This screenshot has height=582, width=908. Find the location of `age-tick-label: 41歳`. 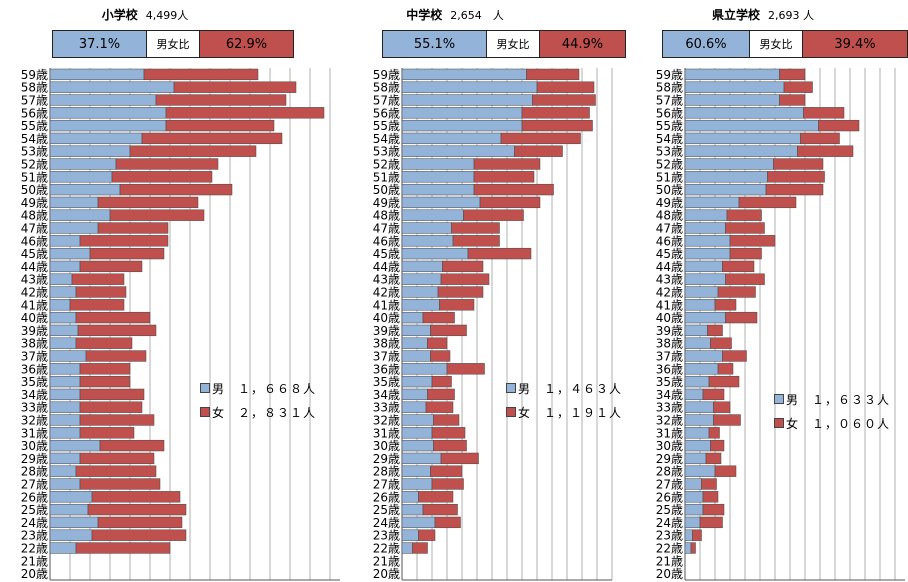

age-tick-label: 41歳 is located at coordinates (386, 305).